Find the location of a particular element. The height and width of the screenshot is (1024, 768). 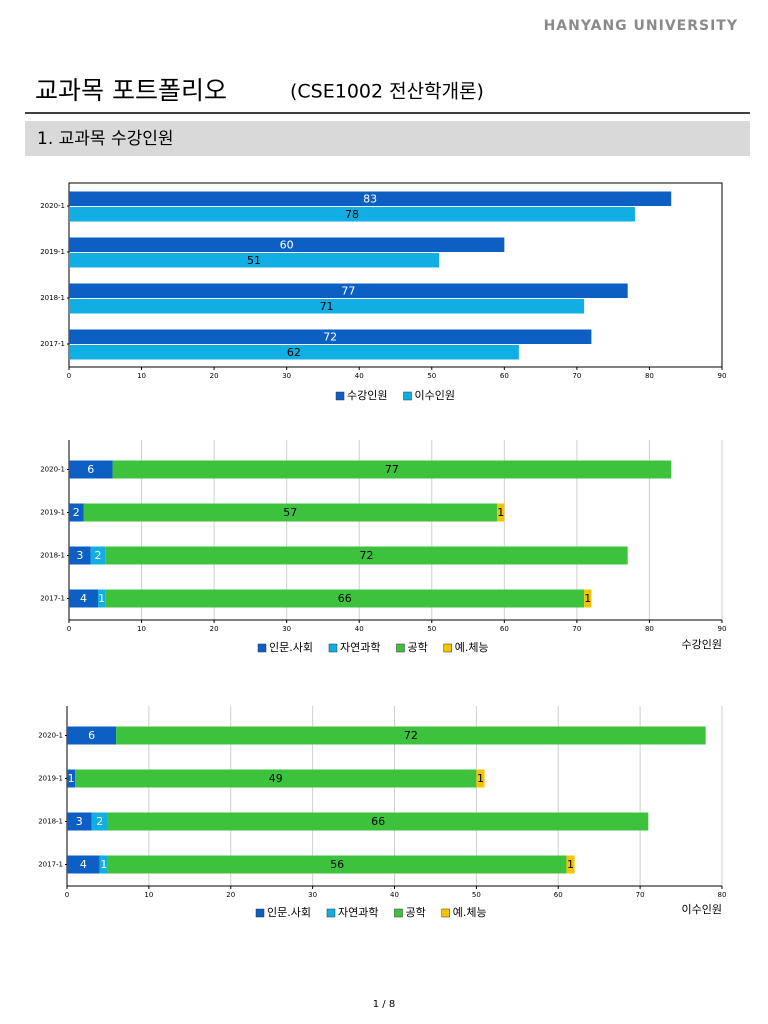

value-label: 4 is located at coordinates (83, 864).